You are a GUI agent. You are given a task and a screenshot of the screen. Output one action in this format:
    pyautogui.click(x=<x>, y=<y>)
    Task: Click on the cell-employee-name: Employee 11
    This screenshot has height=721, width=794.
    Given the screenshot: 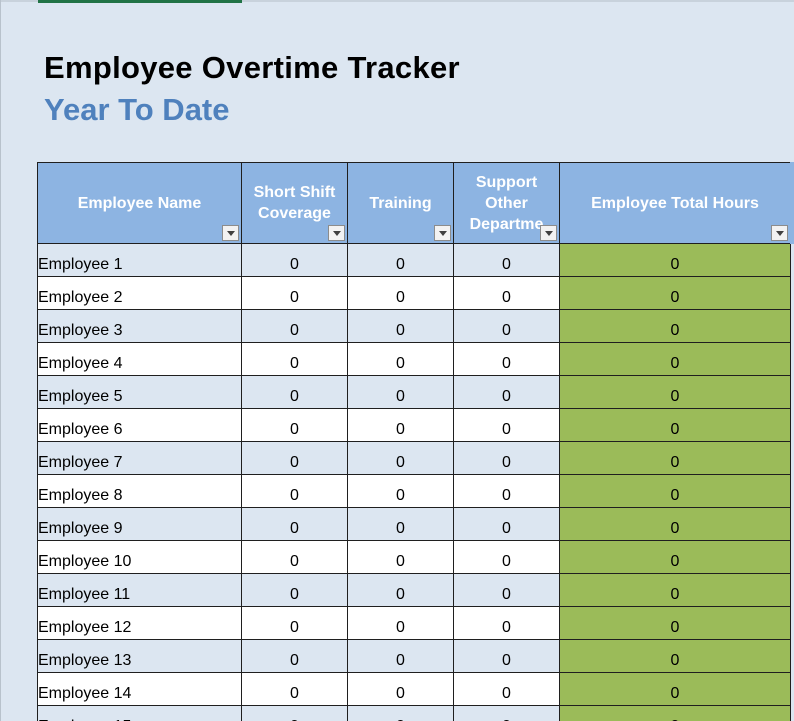 What is the action you would take?
    pyautogui.click(x=139, y=590)
    